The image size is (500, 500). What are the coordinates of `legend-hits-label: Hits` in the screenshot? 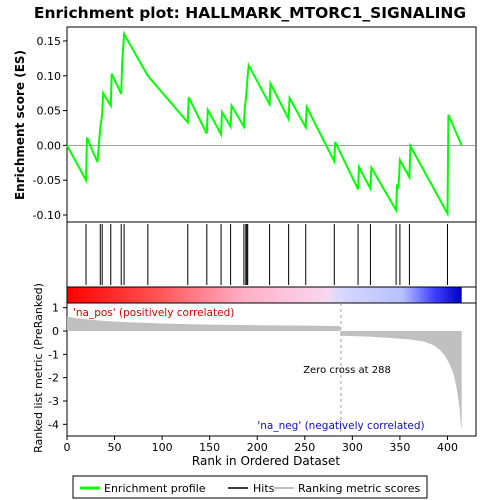 It's located at (264, 488).